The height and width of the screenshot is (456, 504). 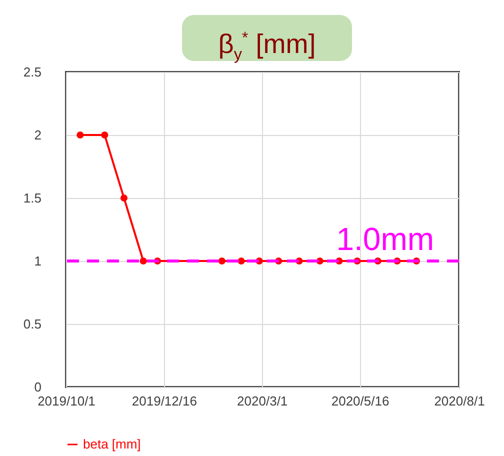 I want to click on x-tick-label: 2019/12/16, so click(x=164, y=401).